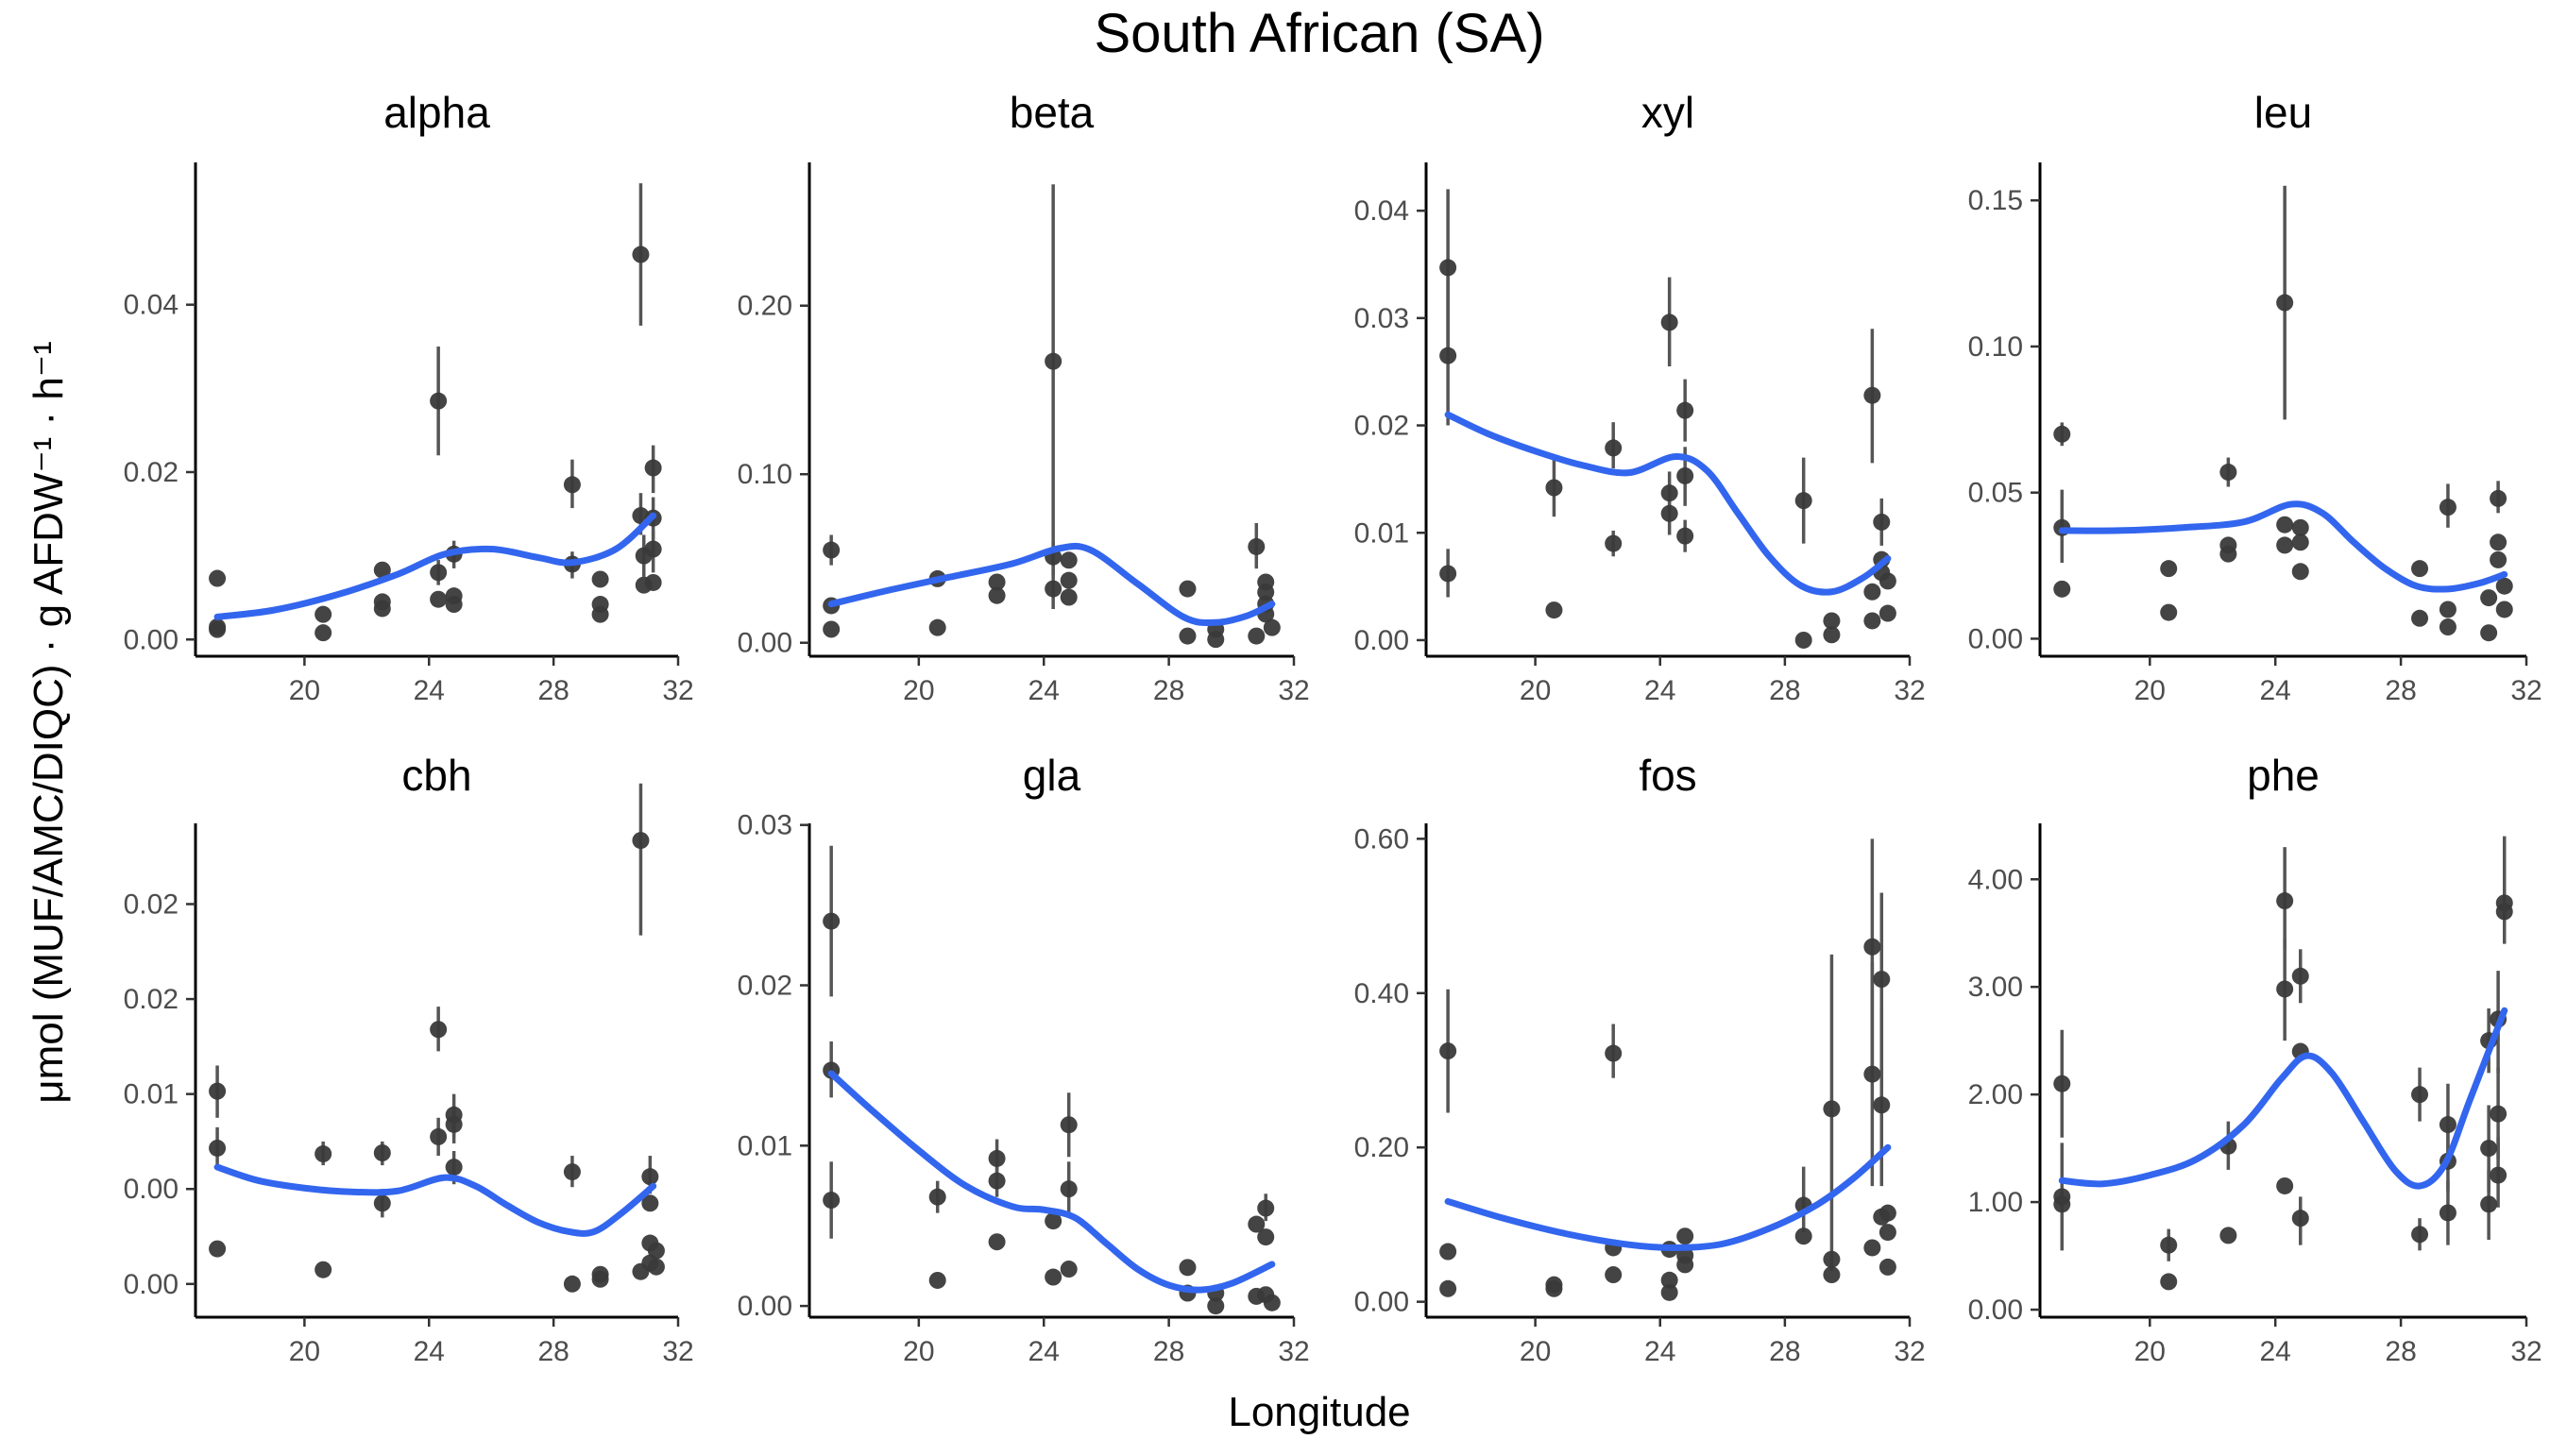  I want to click on panel-title: cbh, so click(436, 775).